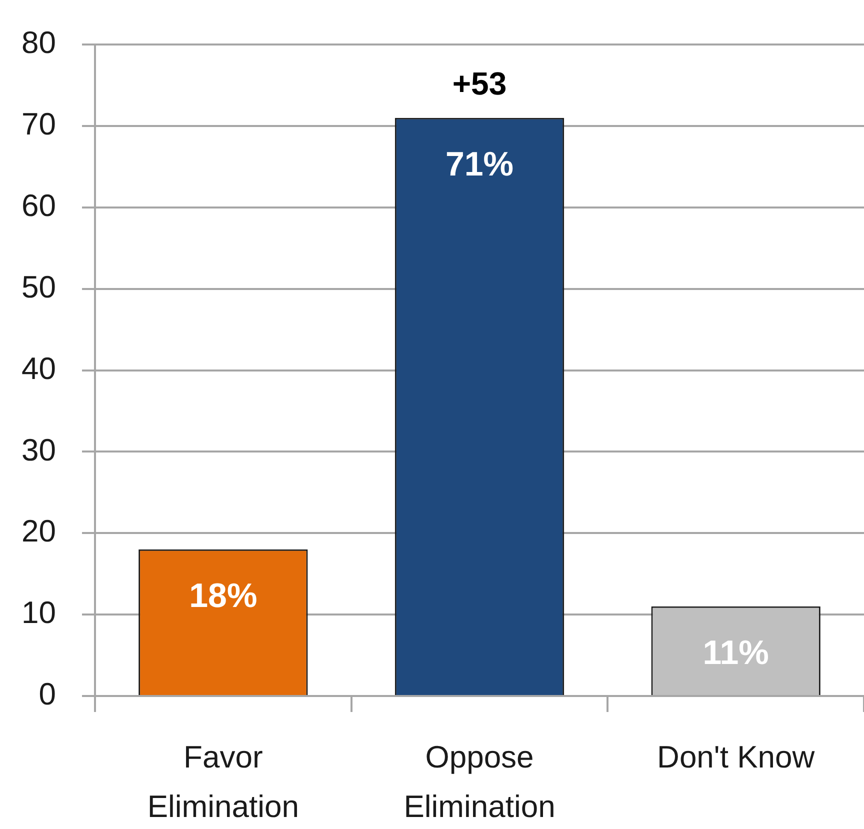 The height and width of the screenshot is (829, 864). What do you see at coordinates (39, 124) in the screenshot?
I see `y-tick-label: 70` at bounding box center [39, 124].